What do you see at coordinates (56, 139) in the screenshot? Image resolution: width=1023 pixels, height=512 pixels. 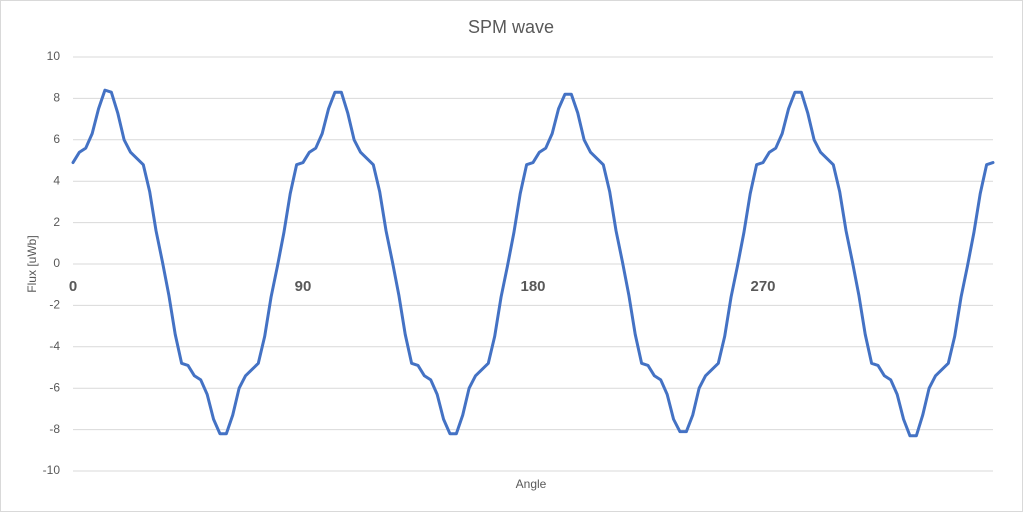 I see `y-tick-label: 6` at bounding box center [56, 139].